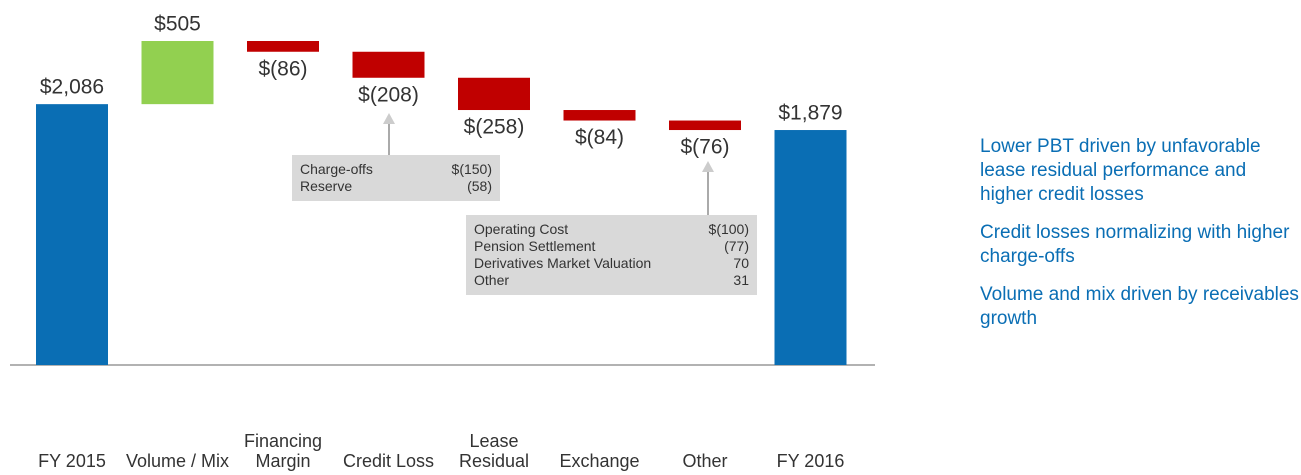 Image resolution: width=1301 pixels, height=475 pixels. Describe the element at coordinates (282, 68) in the screenshot. I see `value-label: $(86)` at that location.